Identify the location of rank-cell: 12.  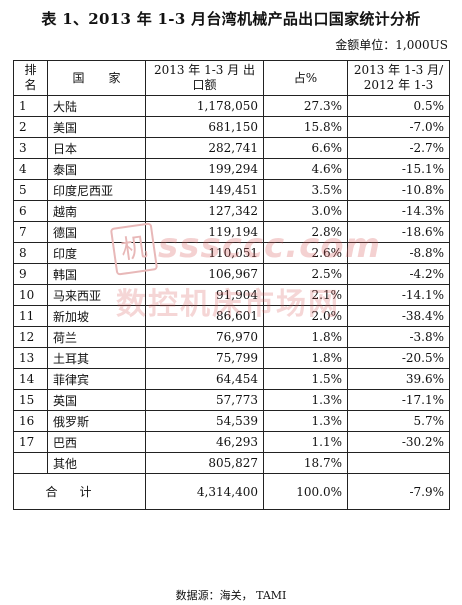
(30, 337).